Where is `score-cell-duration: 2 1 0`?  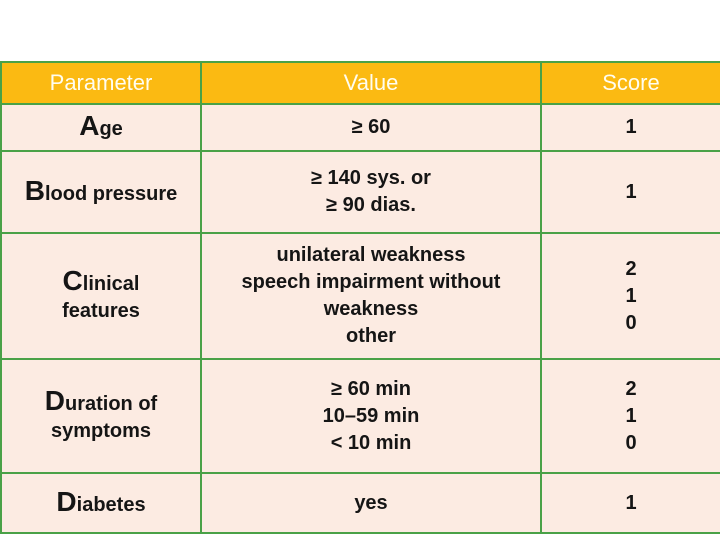 score-cell-duration: 2 1 0 is located at coordinates (631, 416).